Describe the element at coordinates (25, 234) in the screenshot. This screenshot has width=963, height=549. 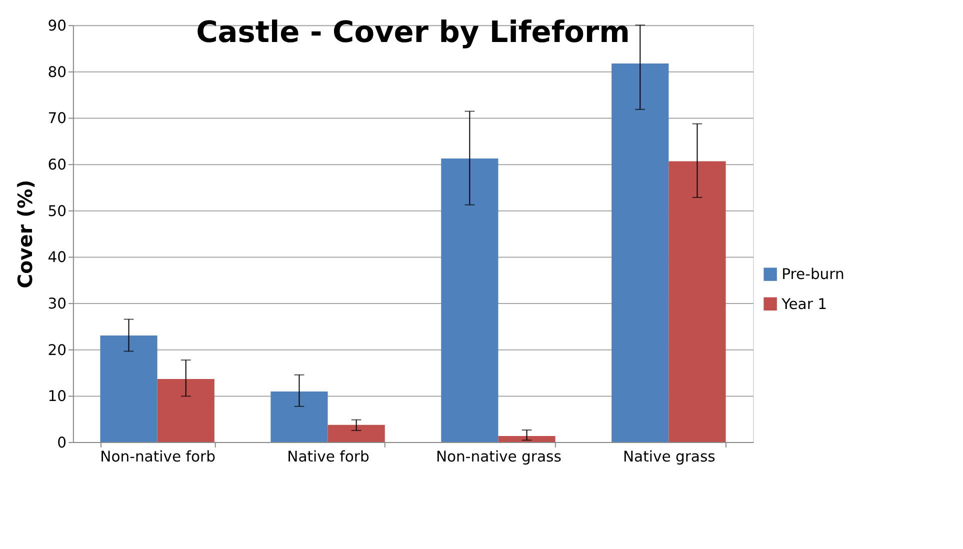
I see `y-axis-title: Cover (%)` at that location.